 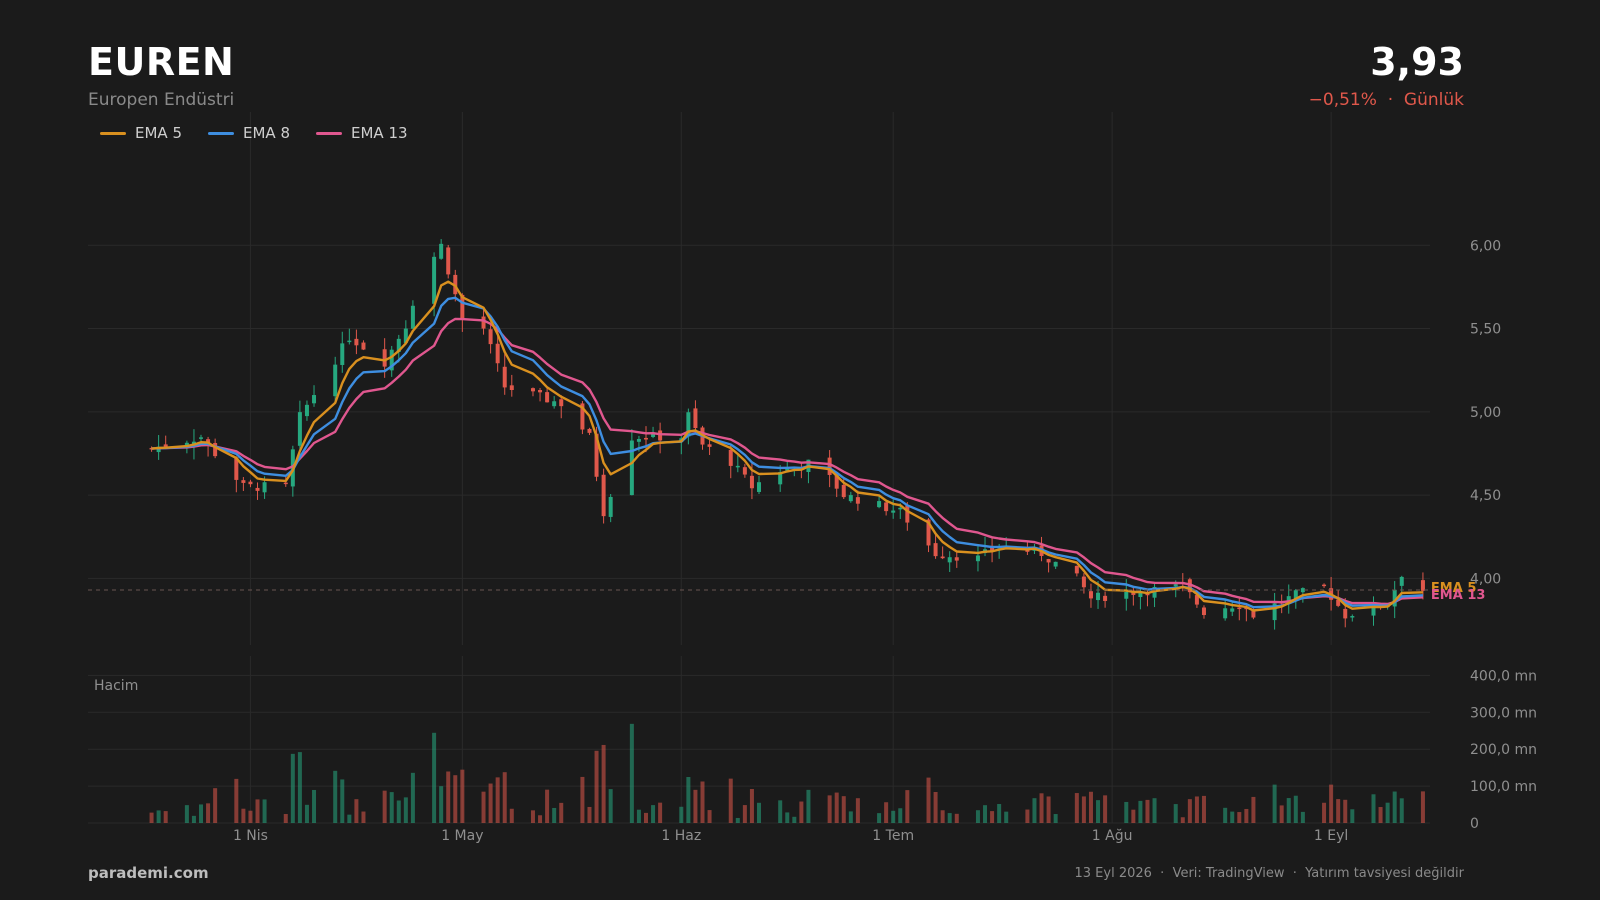 What do you see at coordinates (249, 133) in the screenshot?
I see `legend-item-ema8: EMA 8` at bounding box center [249, 133].